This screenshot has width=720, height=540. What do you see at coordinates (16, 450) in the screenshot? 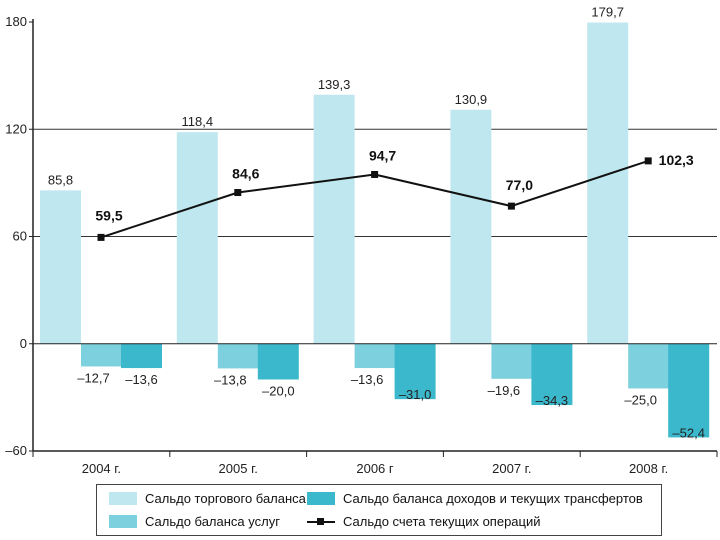
I see `y-tick-label--60: –60` at bounding box center [16, 450].